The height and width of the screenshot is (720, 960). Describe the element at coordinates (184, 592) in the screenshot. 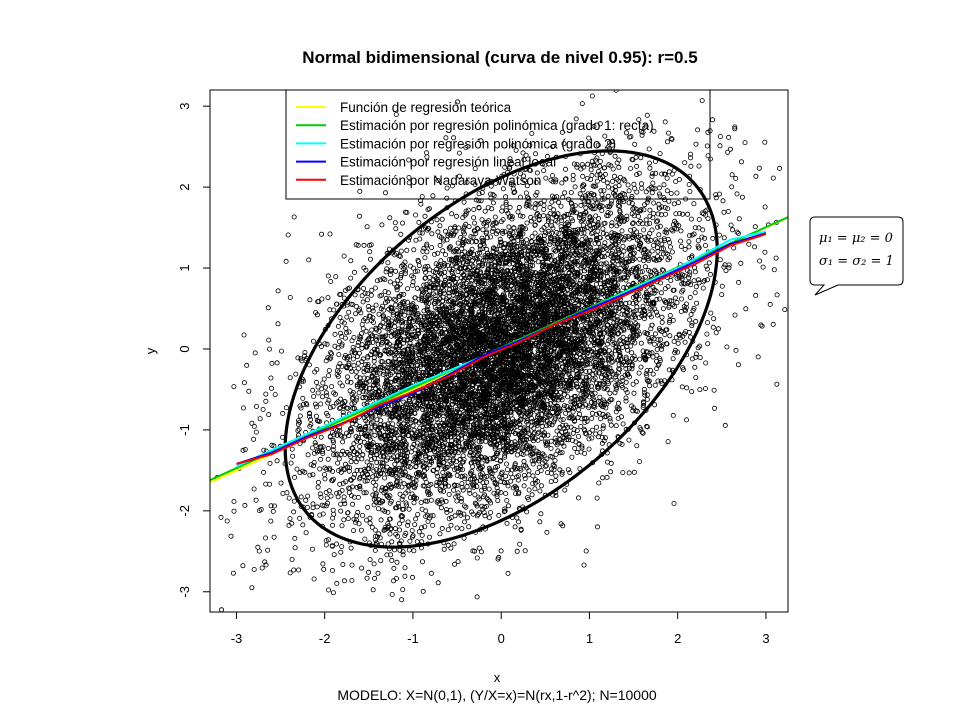

I see `y-tick-label: -3` at that location.